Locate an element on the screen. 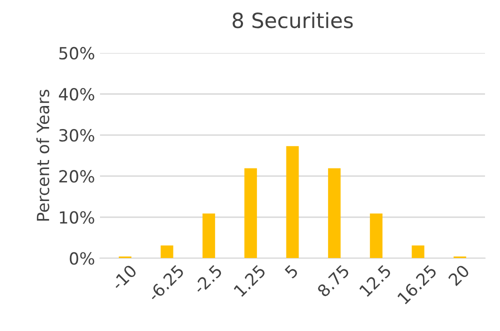  chart-title: 8 Securities is located at coordinates (292, 20).